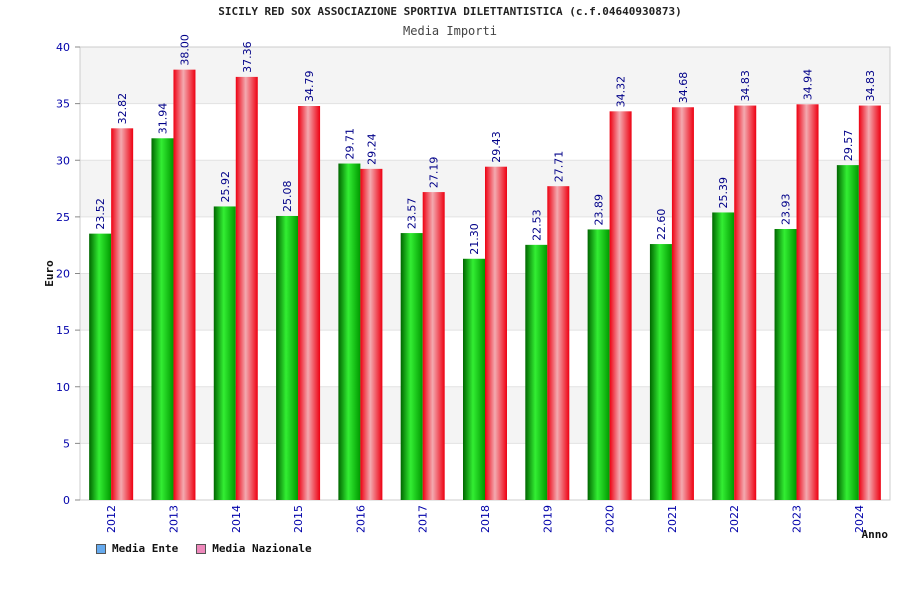  What do you see at coordinates (672, 519) in the screenshot?
I see `x-tick-label-2021: 2021` at bounding box center [672, 519].